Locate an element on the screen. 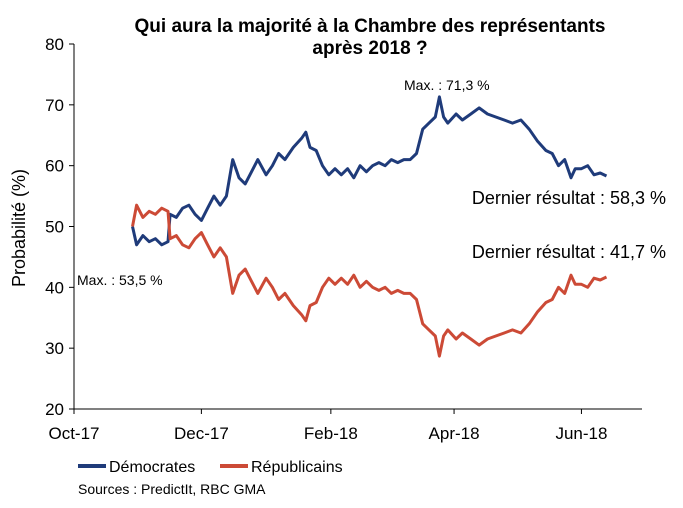 The height and width of the screenshot is (508, 683). y-tick-label: 50 is located at coordinates (54, 227).